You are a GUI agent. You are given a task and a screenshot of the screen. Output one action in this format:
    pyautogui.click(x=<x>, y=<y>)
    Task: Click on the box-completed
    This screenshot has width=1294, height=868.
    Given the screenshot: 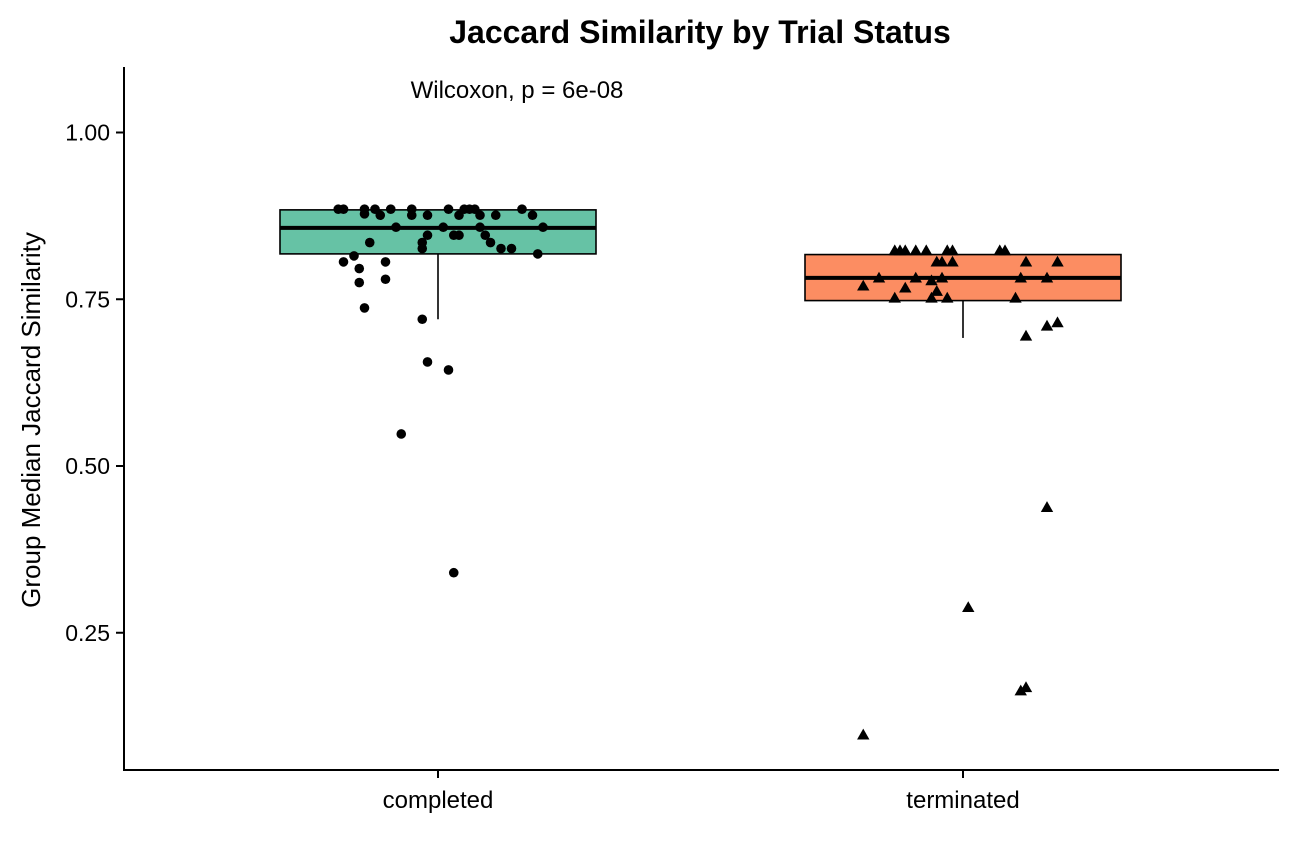 What is the action you would take?
    pyautogui.click(x=438, y=232)
    